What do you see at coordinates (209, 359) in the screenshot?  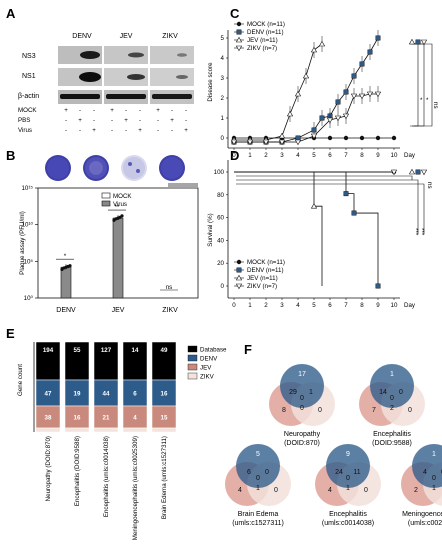 I see `gene-legend-label: DENV` at bounding box center [209, 359].